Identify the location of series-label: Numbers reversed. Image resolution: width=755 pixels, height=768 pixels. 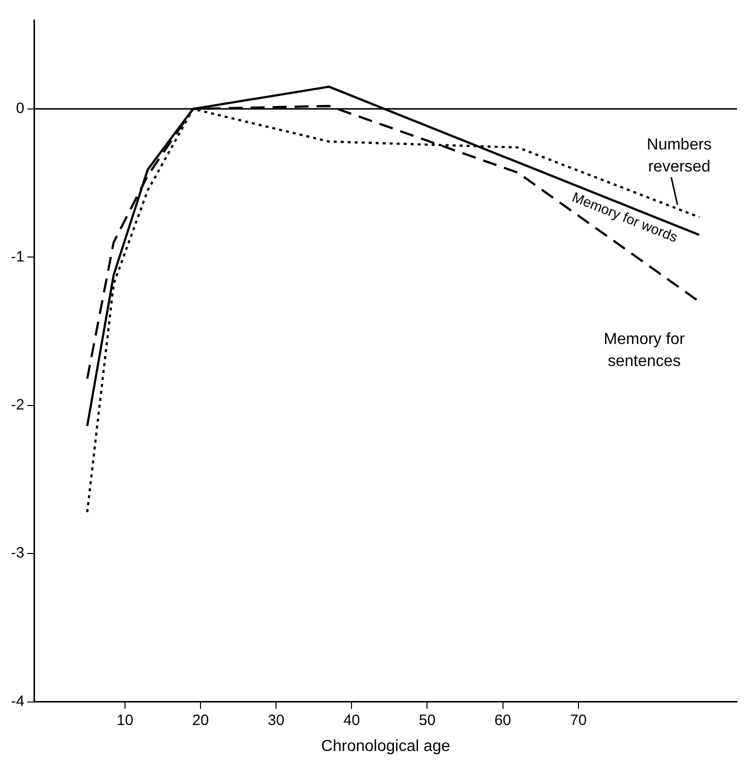
(679, 156).